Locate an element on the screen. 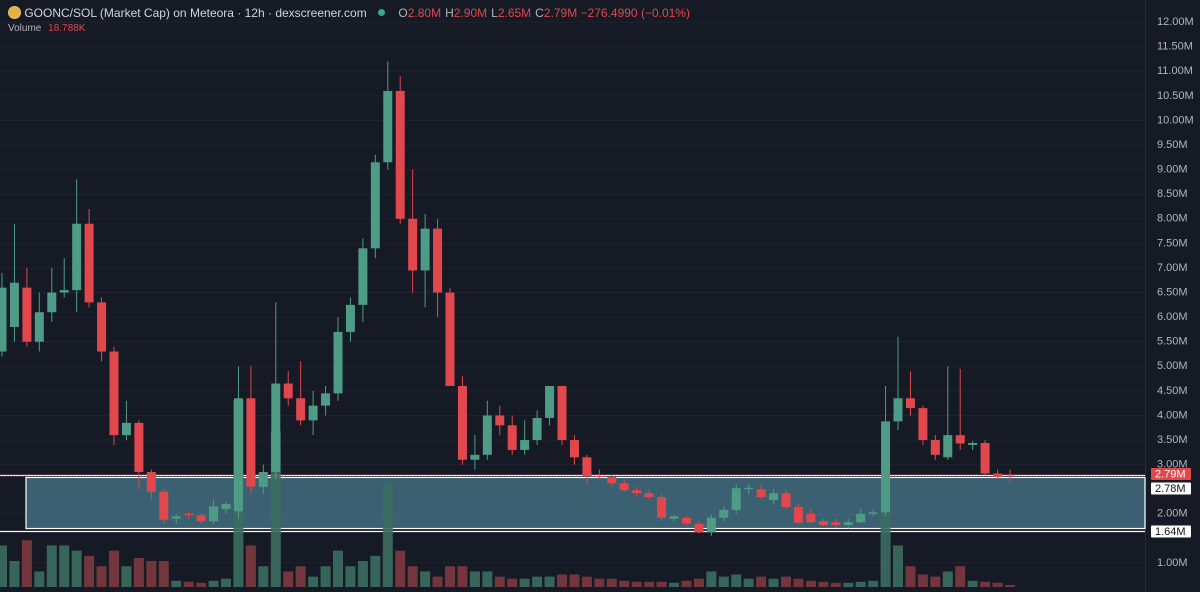  change: −276.4990 (−0.01%) is located at coordinates (635, 12).